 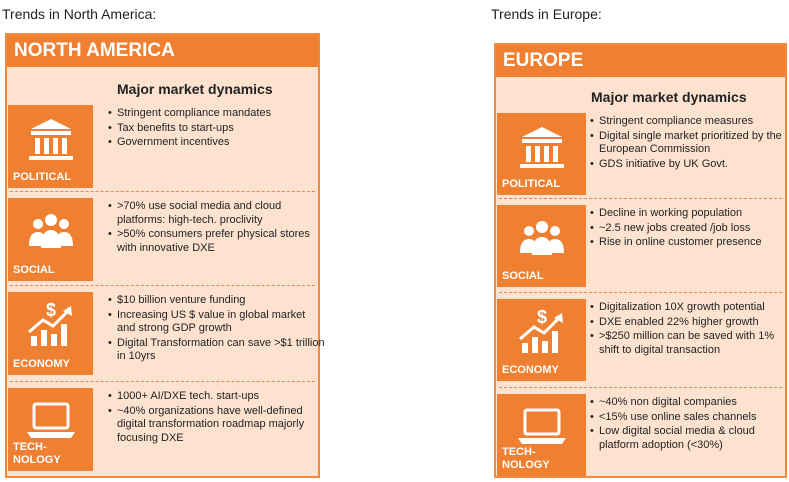 What do you see at coordinates (640, 61) in the screenshot?
I see `panel-title: EUROPE` at bounding box center [640, 61].